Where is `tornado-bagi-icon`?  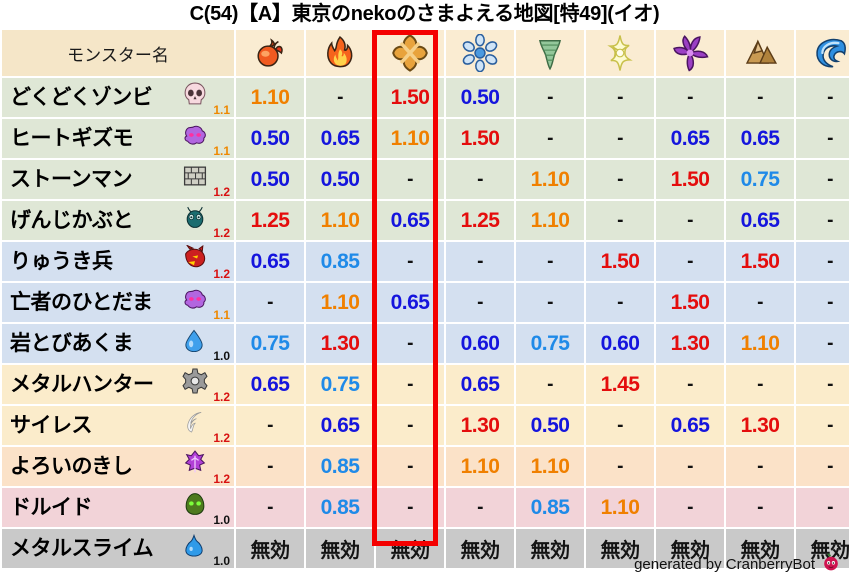
tornado-bagi-icon is located at coordinates (550, 53).